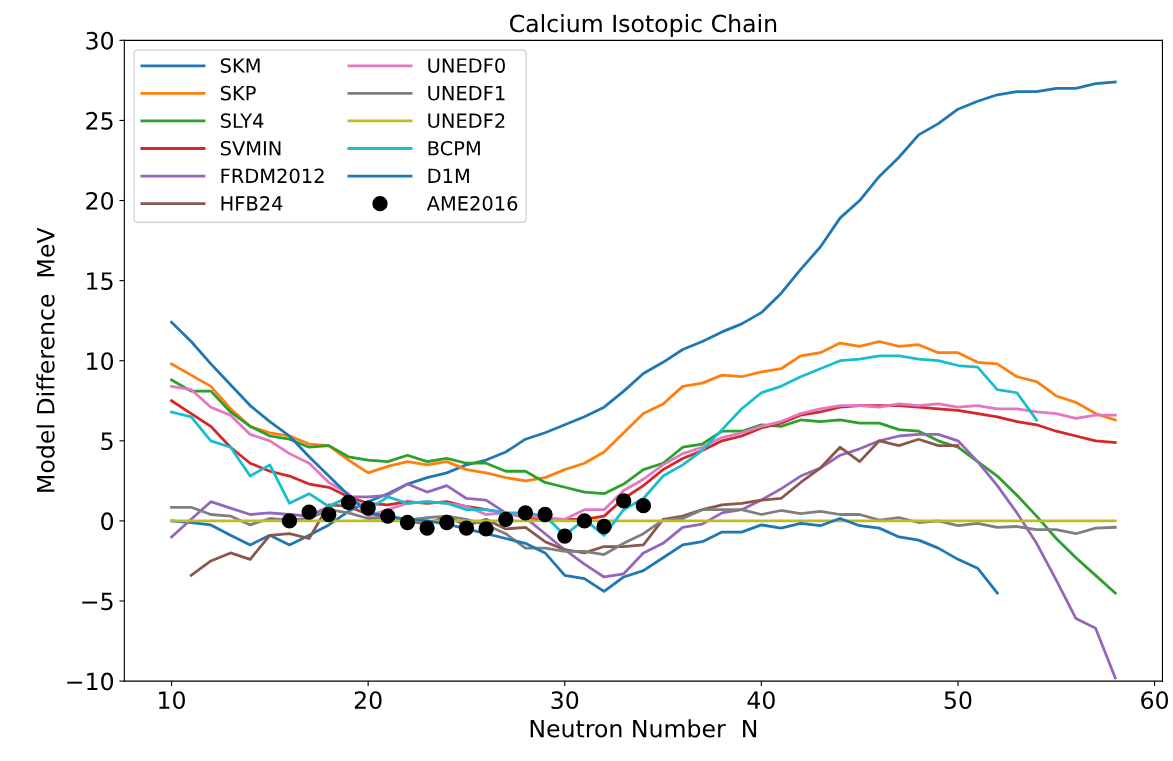 The image size is (1173, 761). I want to click on x-tick-label: 40, so click(761, 700).